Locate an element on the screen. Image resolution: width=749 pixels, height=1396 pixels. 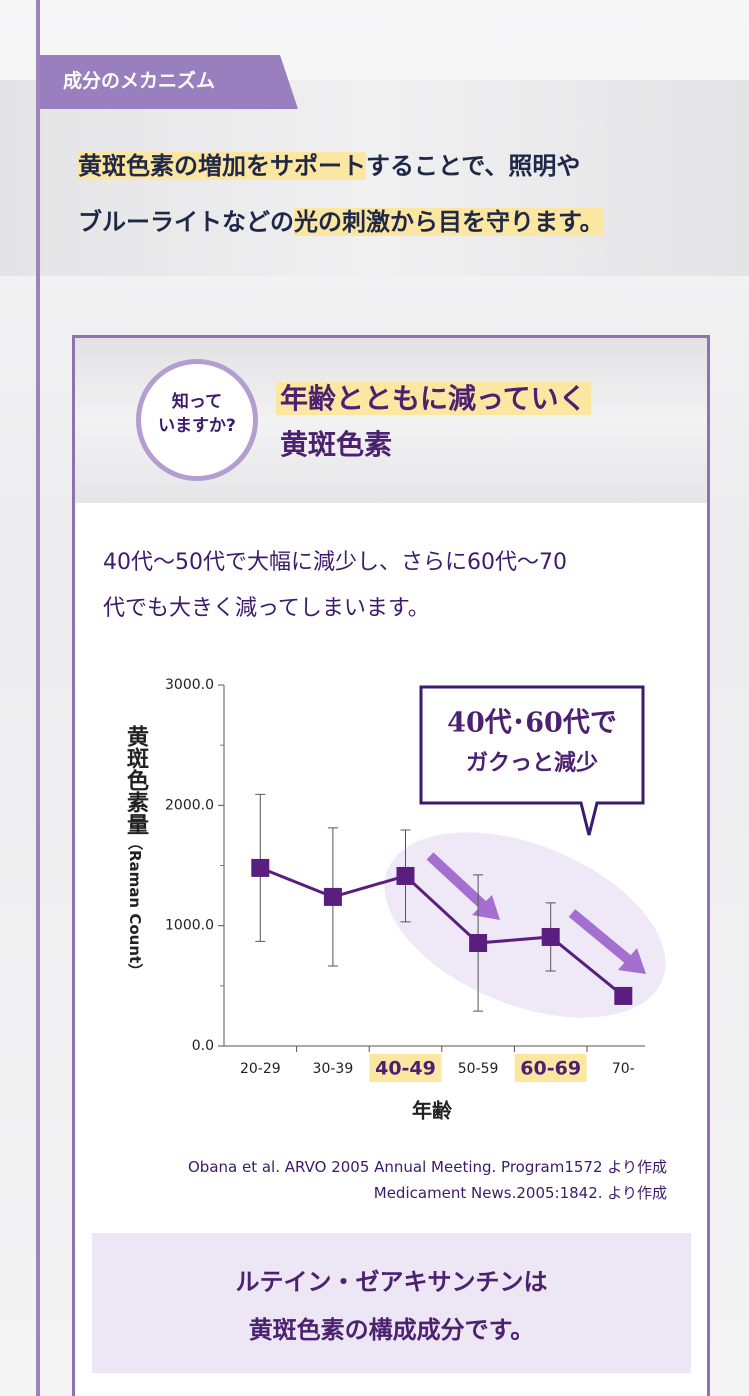
intro-segment: することで、照明や is located at coordinates (473, 166).